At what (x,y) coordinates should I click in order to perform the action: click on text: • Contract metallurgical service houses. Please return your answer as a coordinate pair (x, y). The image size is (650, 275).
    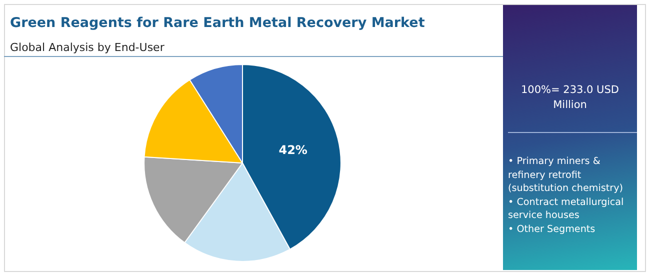
    Looking at the image, I should click on (566, 209).